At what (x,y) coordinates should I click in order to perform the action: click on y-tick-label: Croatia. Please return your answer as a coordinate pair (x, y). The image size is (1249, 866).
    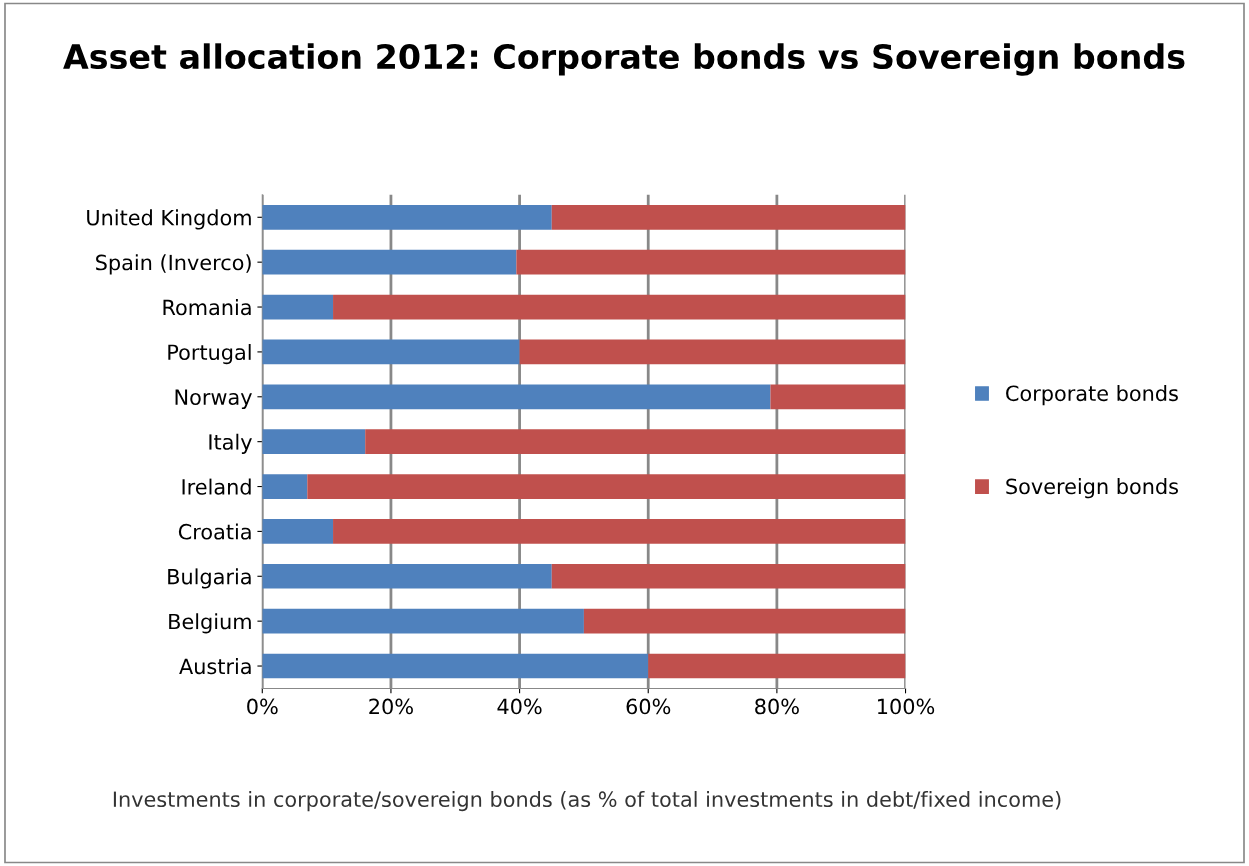
    Looking at the image, I should click on (214, 531).